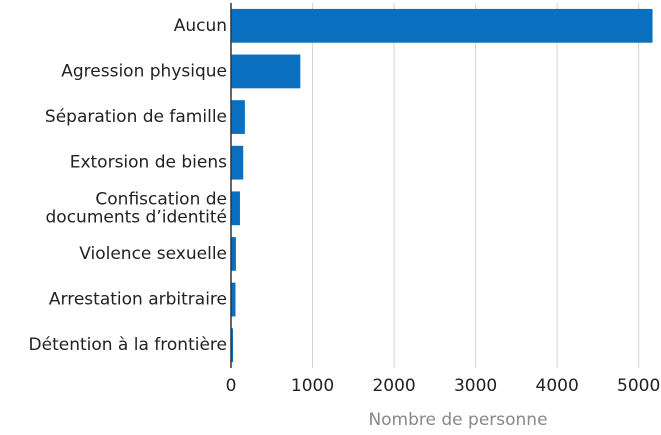 This screenshot has height=435, width=661. I want to click on y-tick-label: Agression physique, so click(144, 71).